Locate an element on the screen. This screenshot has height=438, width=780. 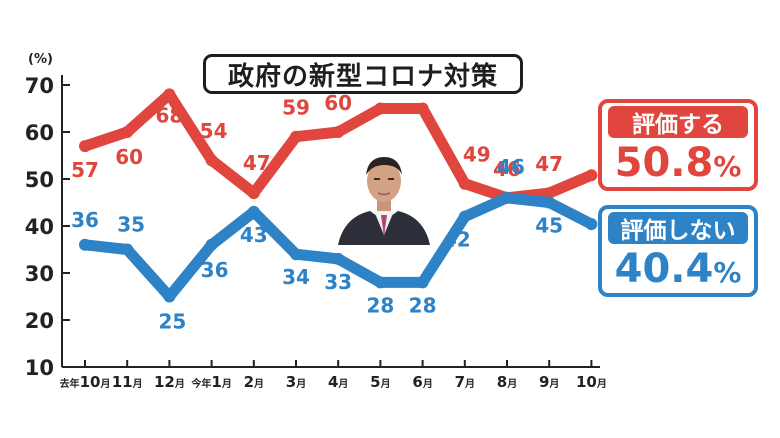
x-tick-year-prefix: 今年 is located at coordinates (200, 383).